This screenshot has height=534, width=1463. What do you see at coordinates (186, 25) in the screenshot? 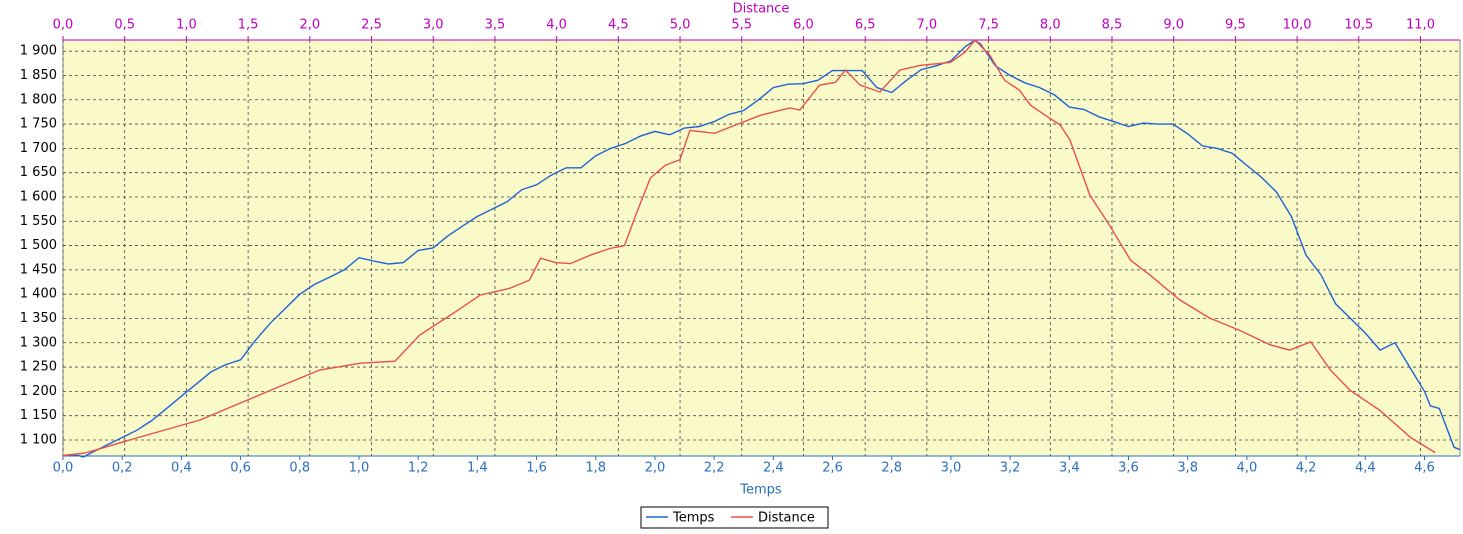
I see `x2-tick-label: 1,0` at bounding box center [186, 25].